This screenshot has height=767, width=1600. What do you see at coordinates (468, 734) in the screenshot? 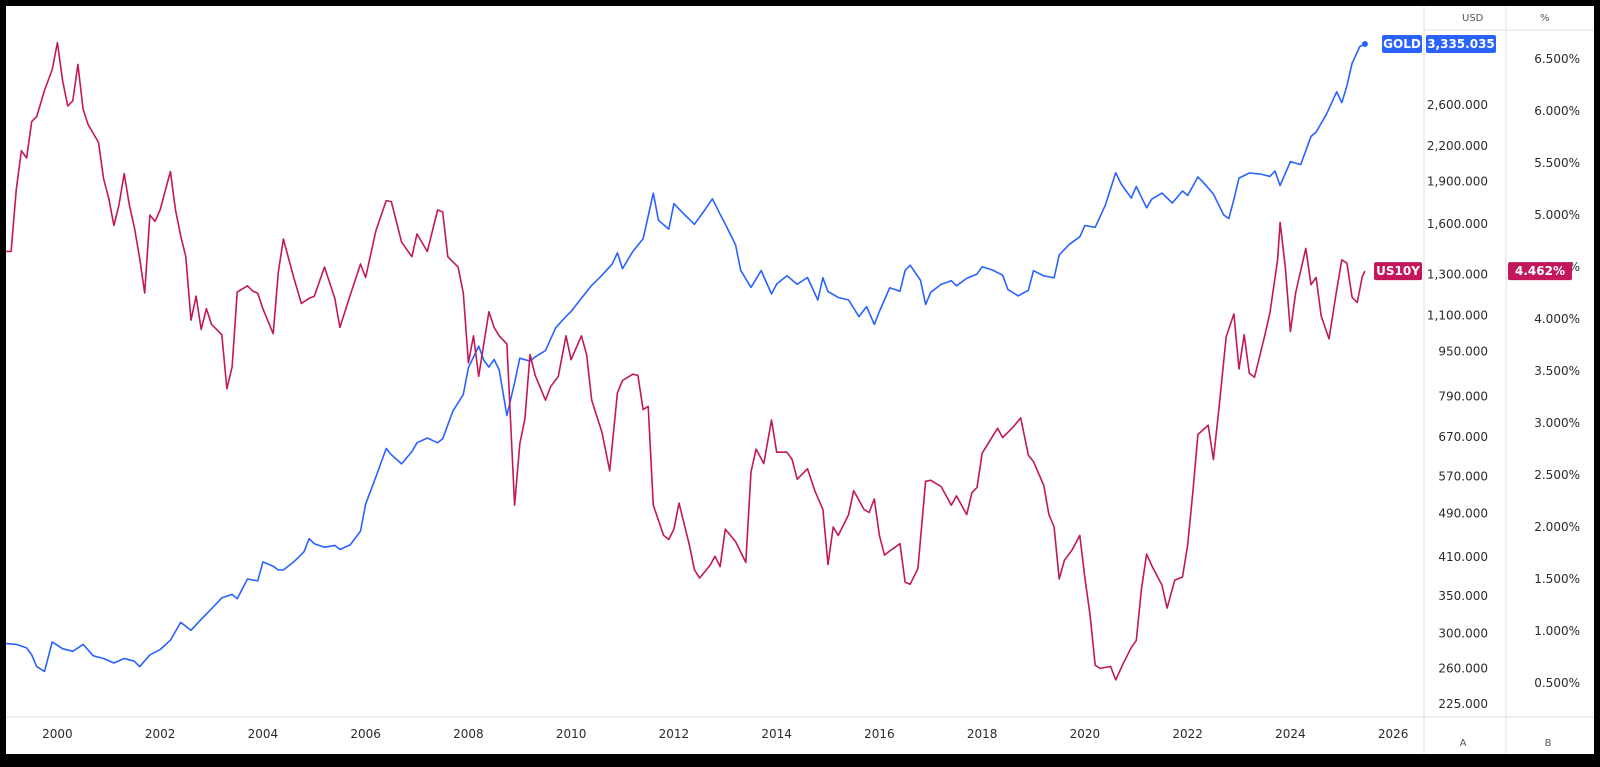
I see `x-tick-label: 2008` at bounding box center [468, 734].